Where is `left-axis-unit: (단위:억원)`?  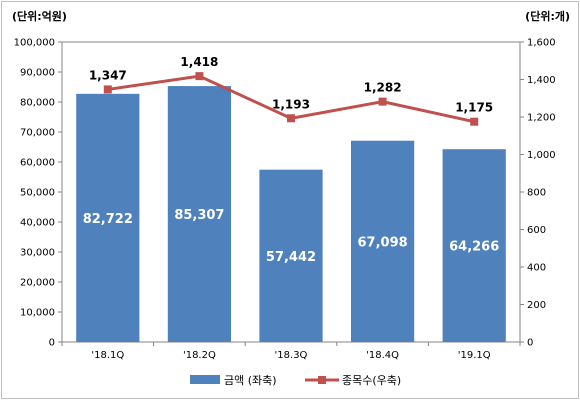 left-axis-unit: (단위:억원) is located at coordinates (39, 16).